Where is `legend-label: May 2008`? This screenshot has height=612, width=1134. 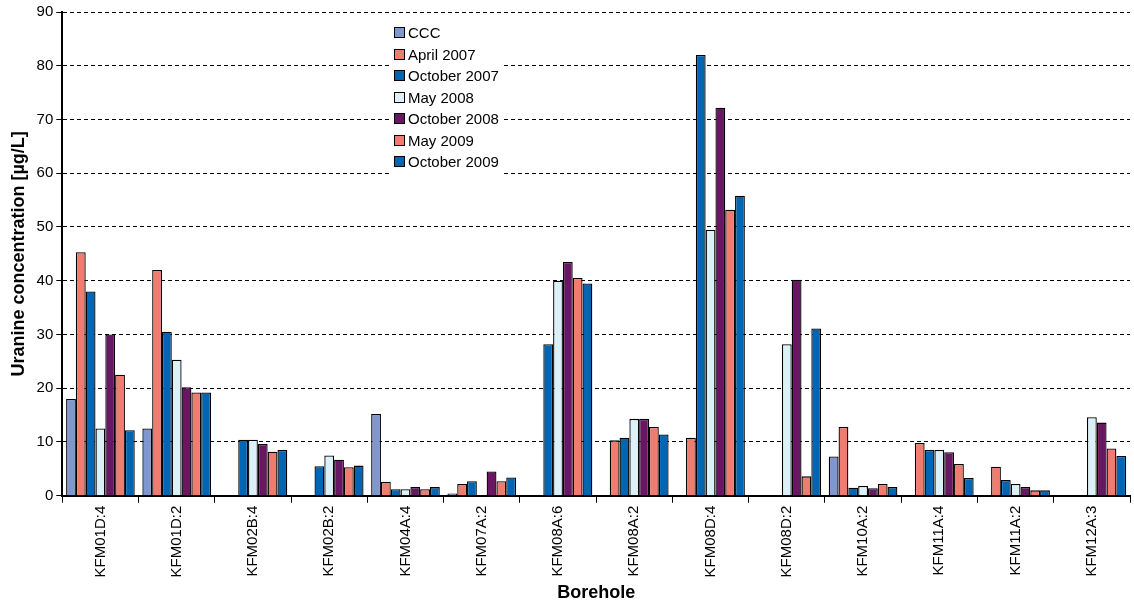 legend-label: May 2008 is located at coordinates (441, 97).